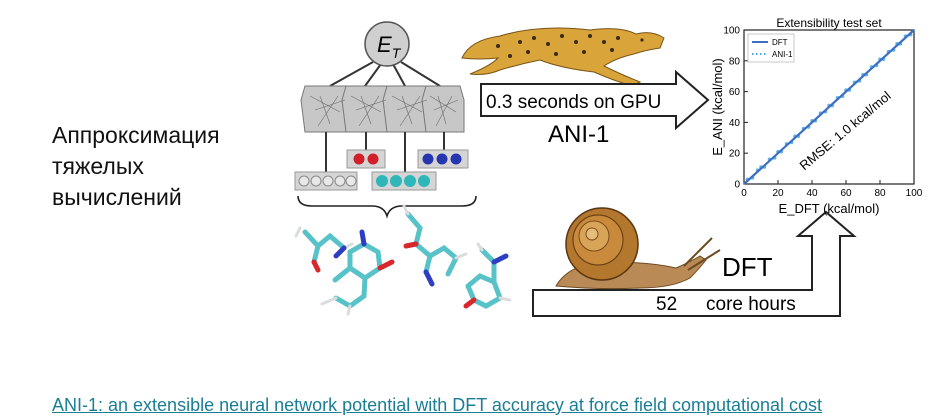 Image resolution: width=942 pixels, height=420 pixels. What do you see at coordinates (751, 304) in the screenshot?
I see `core-hours-unit: core hours` at bounding box center [751, 304].